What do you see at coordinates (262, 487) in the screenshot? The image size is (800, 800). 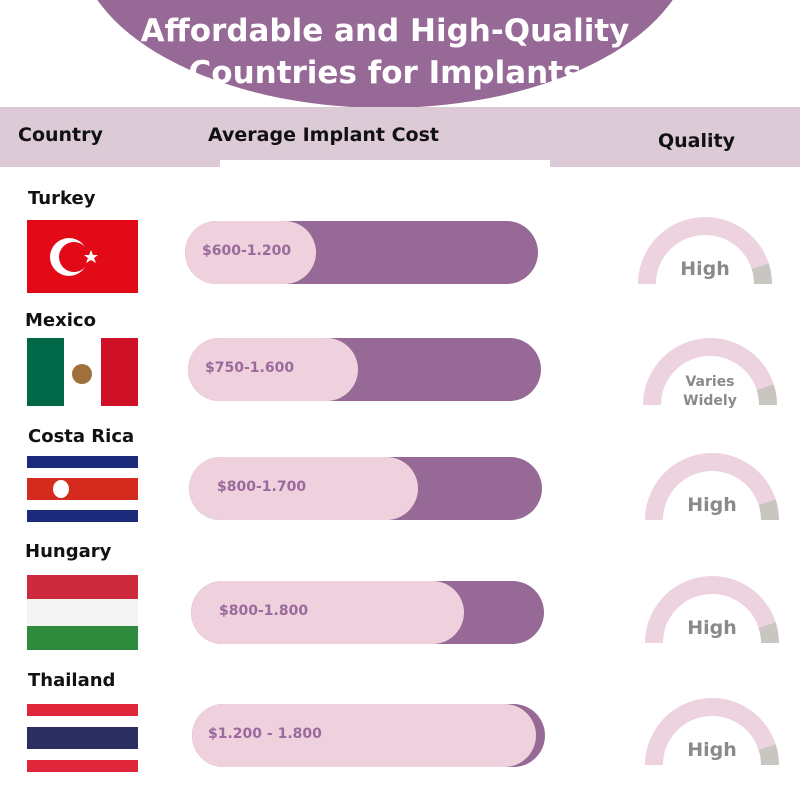 I see `cost-label: $800-1.700` at bounding box center [262, 487].